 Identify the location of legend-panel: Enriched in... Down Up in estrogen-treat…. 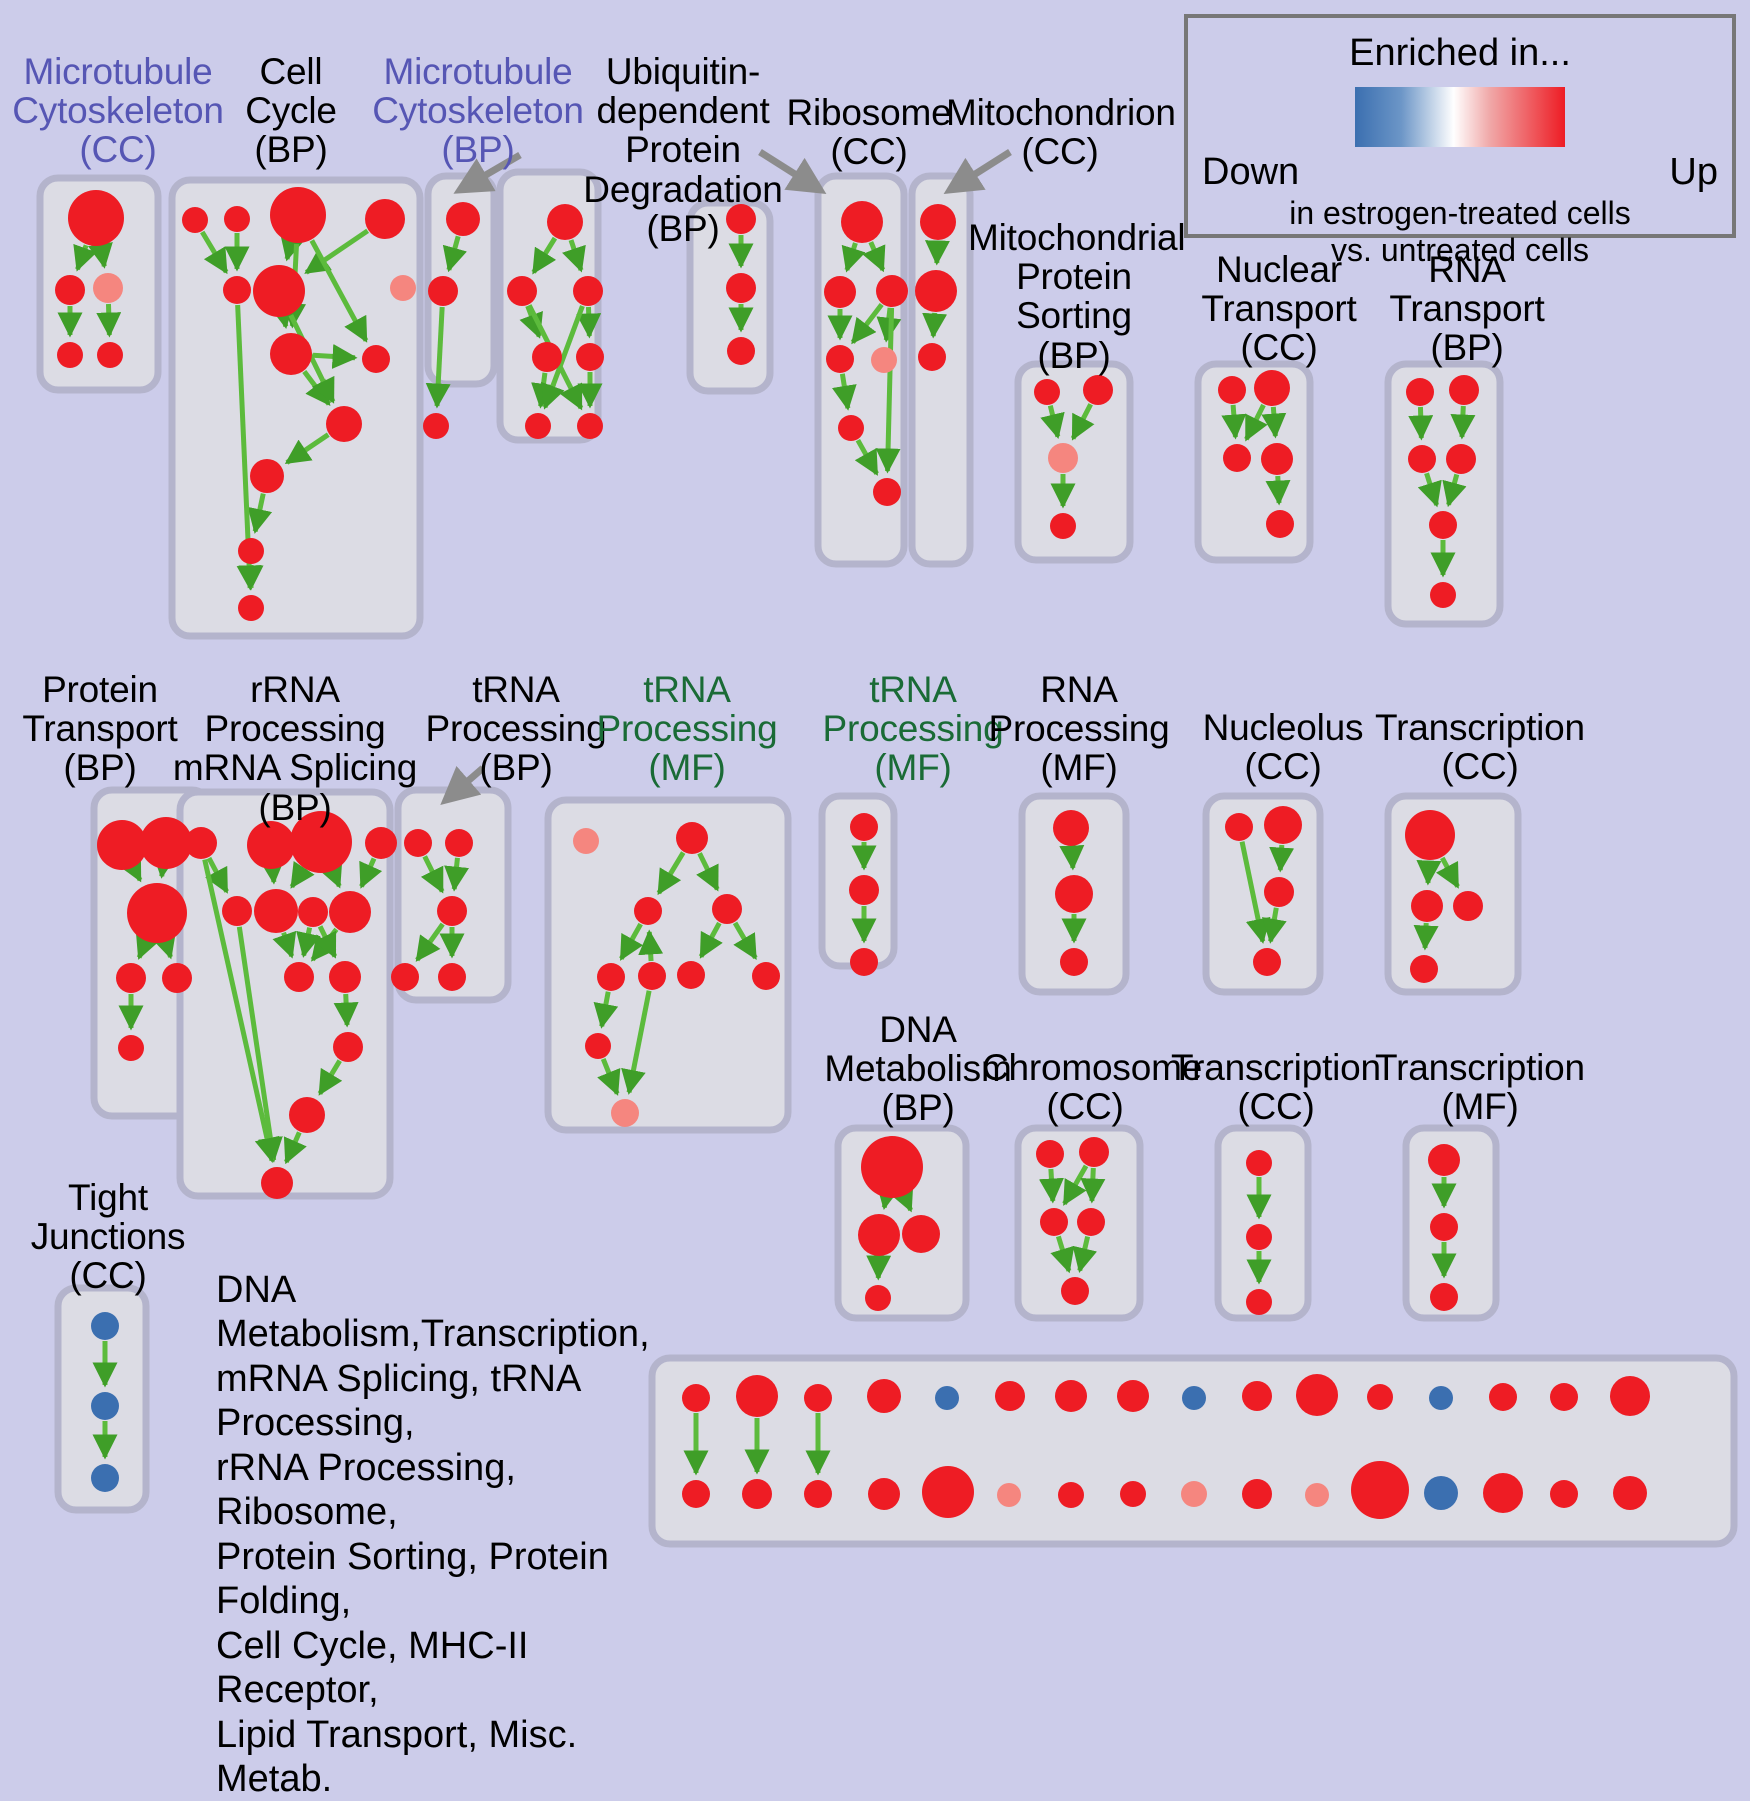
(1460, 126).